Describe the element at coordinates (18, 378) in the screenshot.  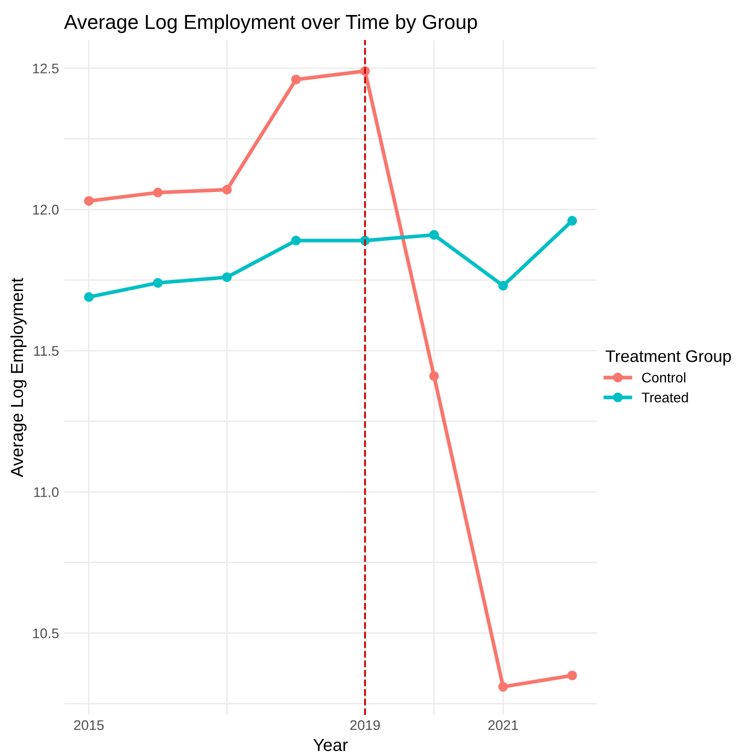
I see `y-axis-title: Average Log Employment` at that location.